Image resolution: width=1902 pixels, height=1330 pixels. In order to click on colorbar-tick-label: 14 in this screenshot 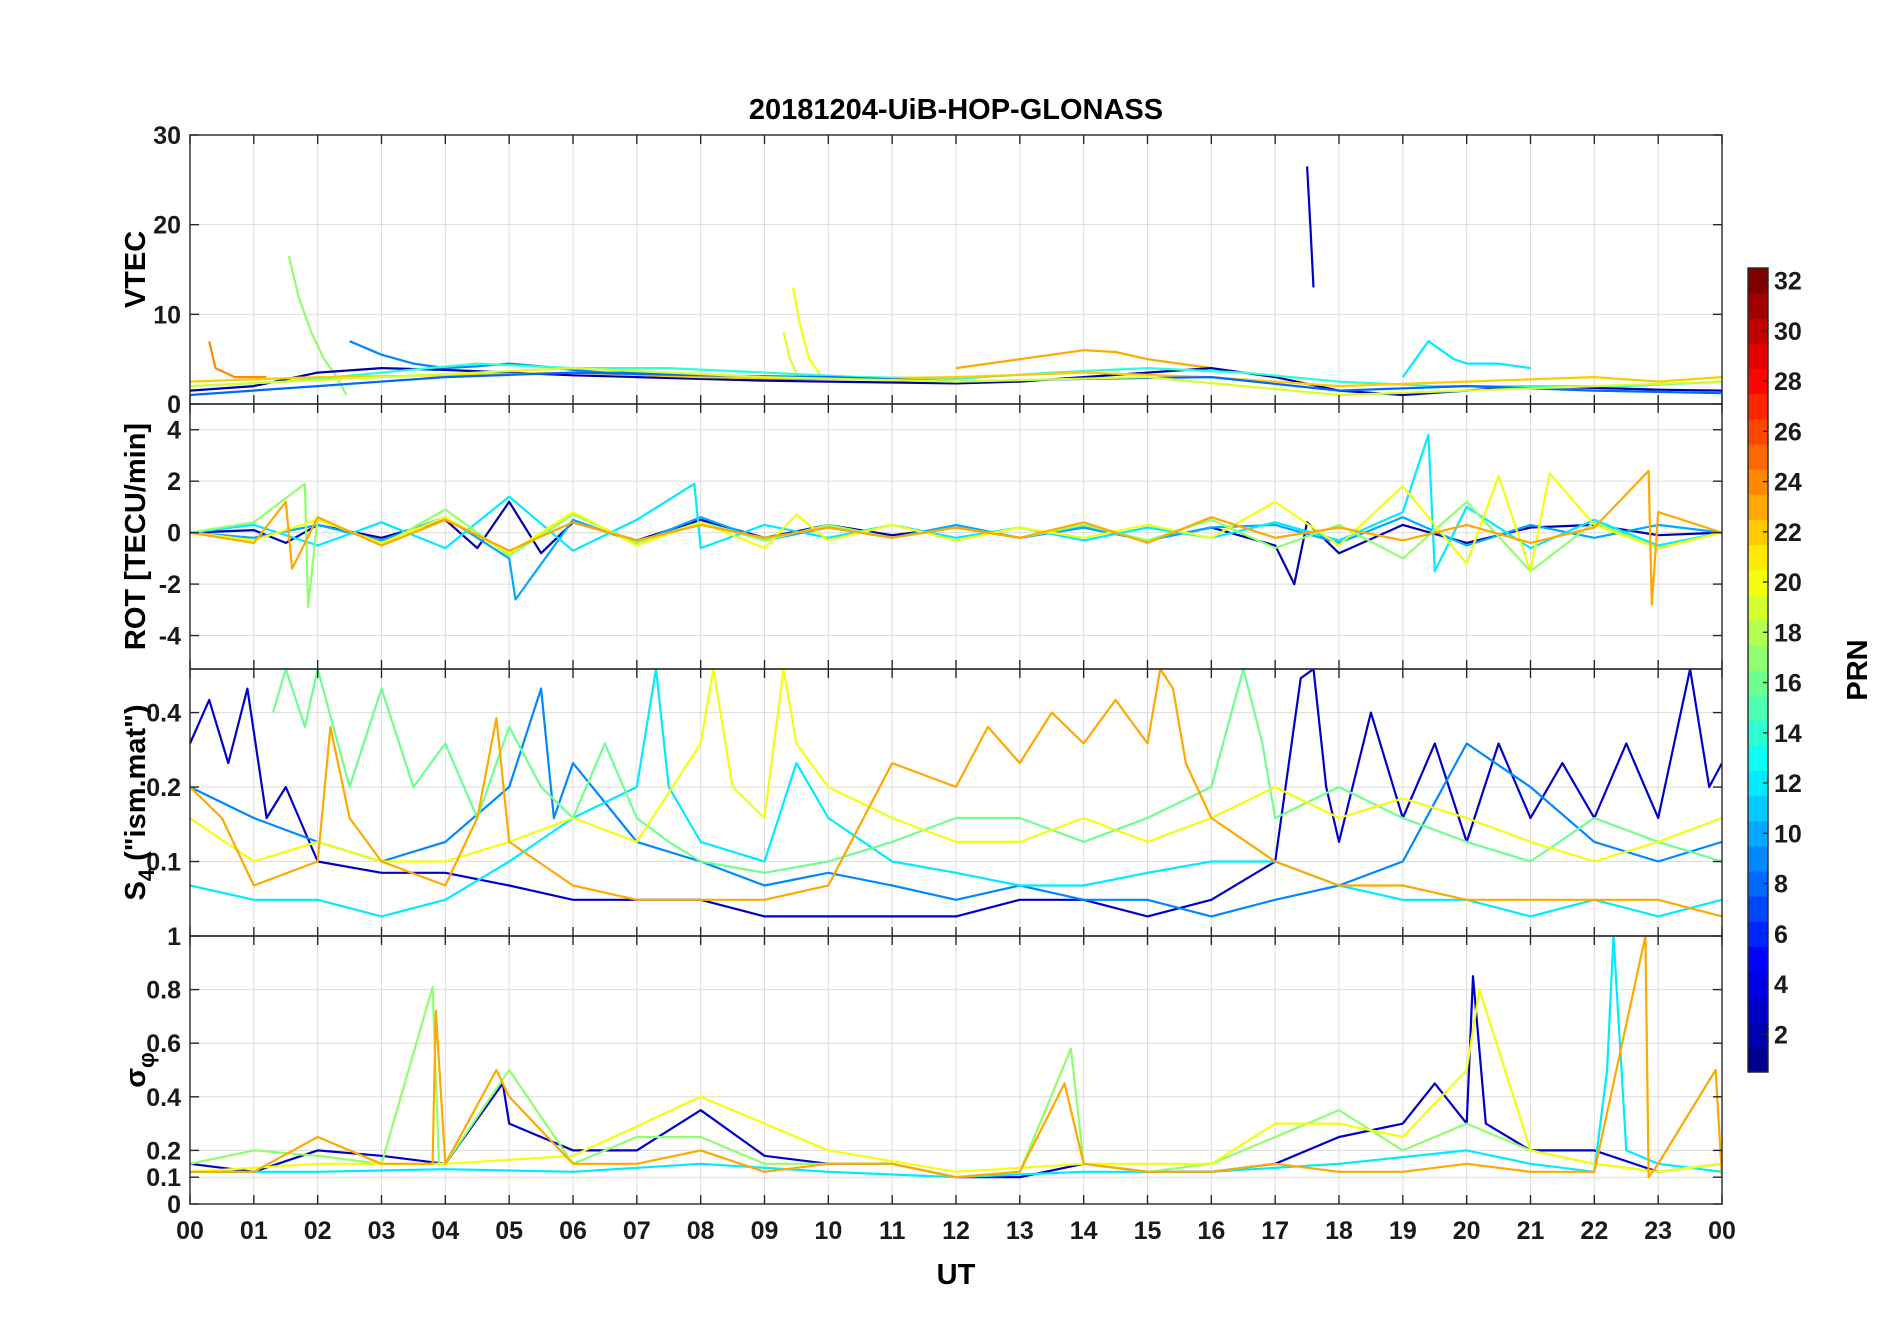, I will do `click(1788, 734)`.